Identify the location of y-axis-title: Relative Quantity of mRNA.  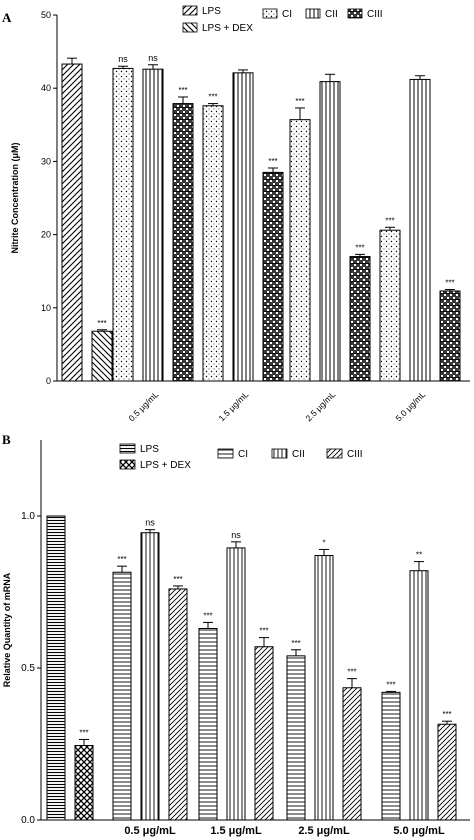
(7, 629).